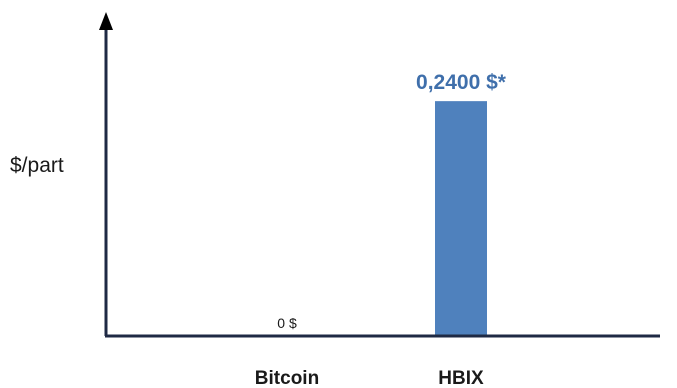 The image size is (677, 388). Describe the element at coordinates (287, 378) in the screenshot. I see `category-label-bitcoin: Bitcoin` at that location.